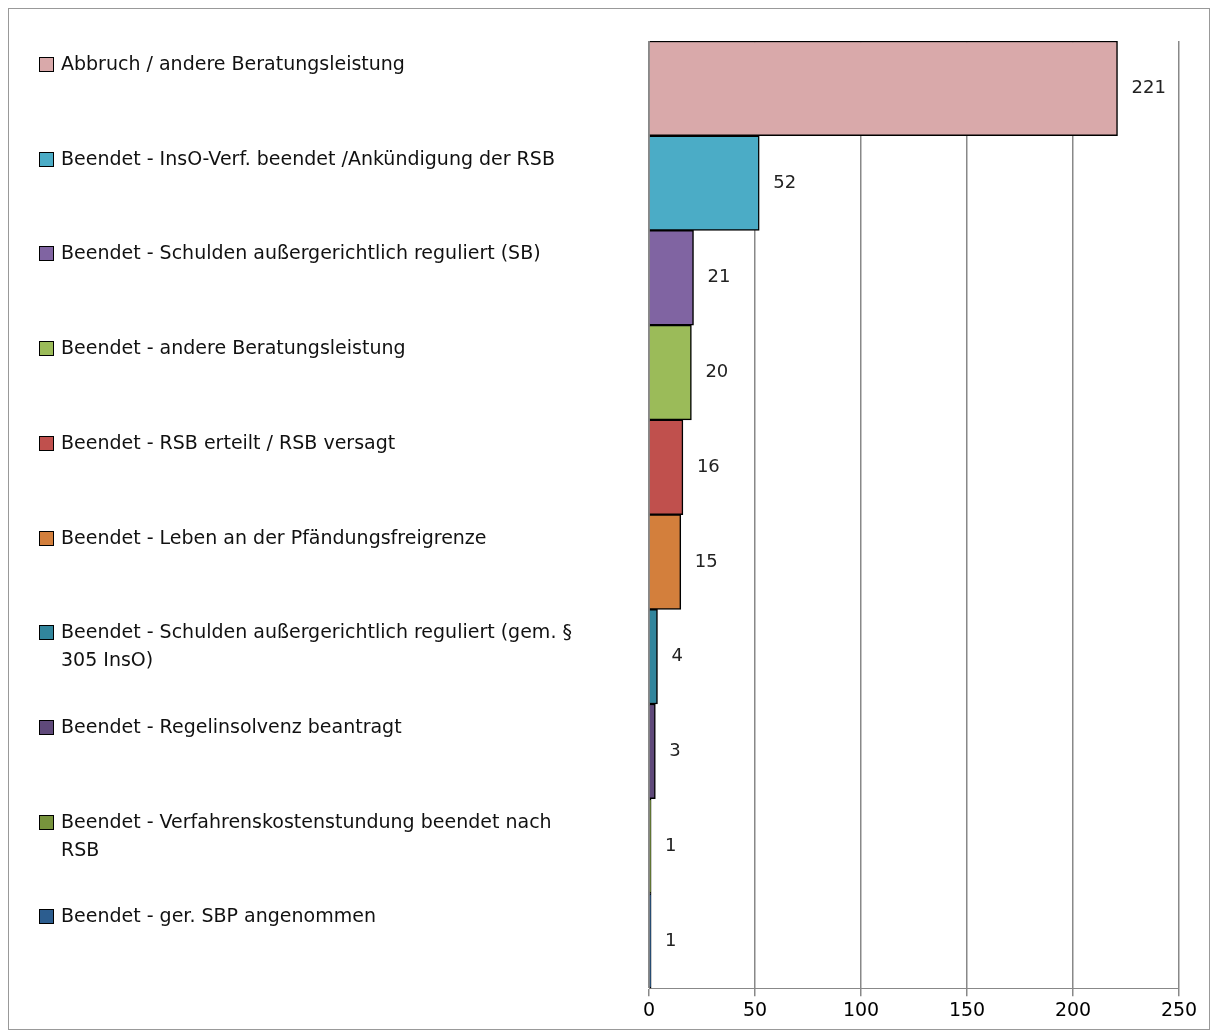 The width and height of the screenshot is (1218, 1032). What do you see at coordinates (708, 465) in the screenshot?
I see `data-label: 16` at bounding box center [708, 465].